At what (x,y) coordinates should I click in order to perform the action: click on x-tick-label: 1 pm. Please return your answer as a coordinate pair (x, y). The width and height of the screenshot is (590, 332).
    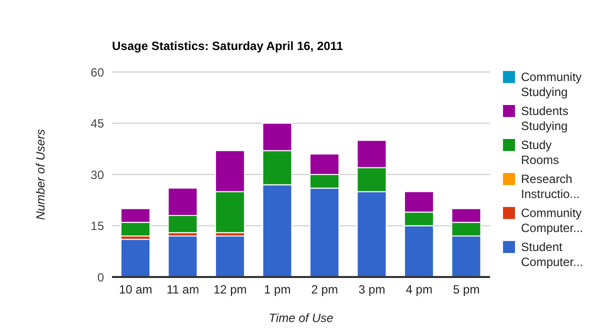
    Looking at the image, I should click on (277, 289).